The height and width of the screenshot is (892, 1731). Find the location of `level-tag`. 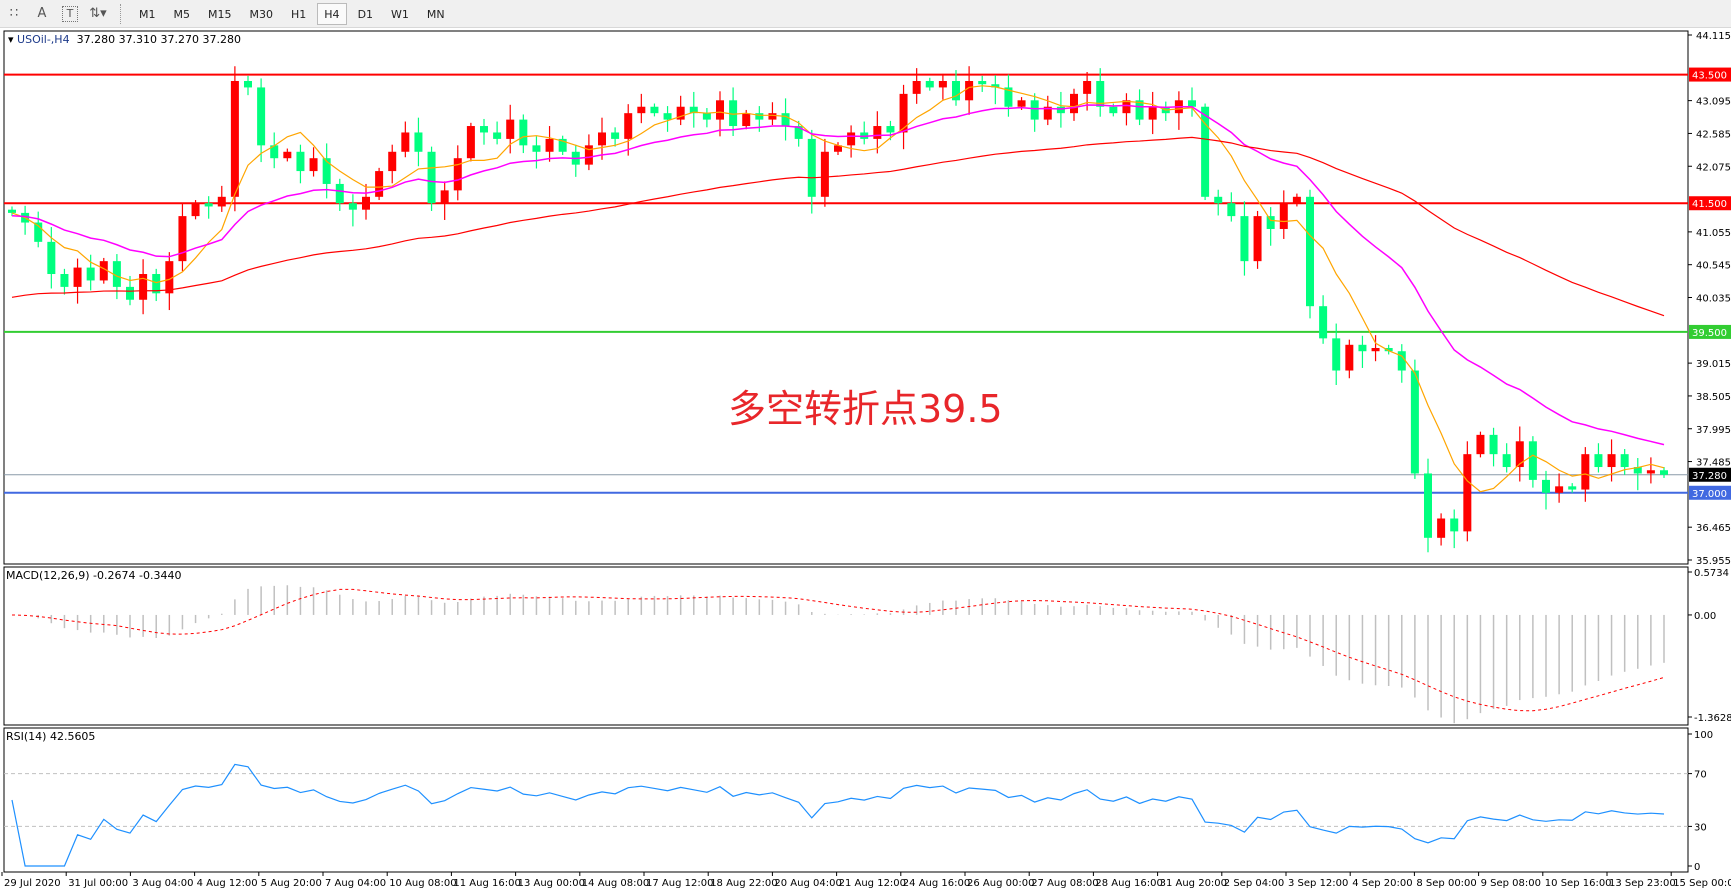

level-tag is located at coordinates (1710, 203).